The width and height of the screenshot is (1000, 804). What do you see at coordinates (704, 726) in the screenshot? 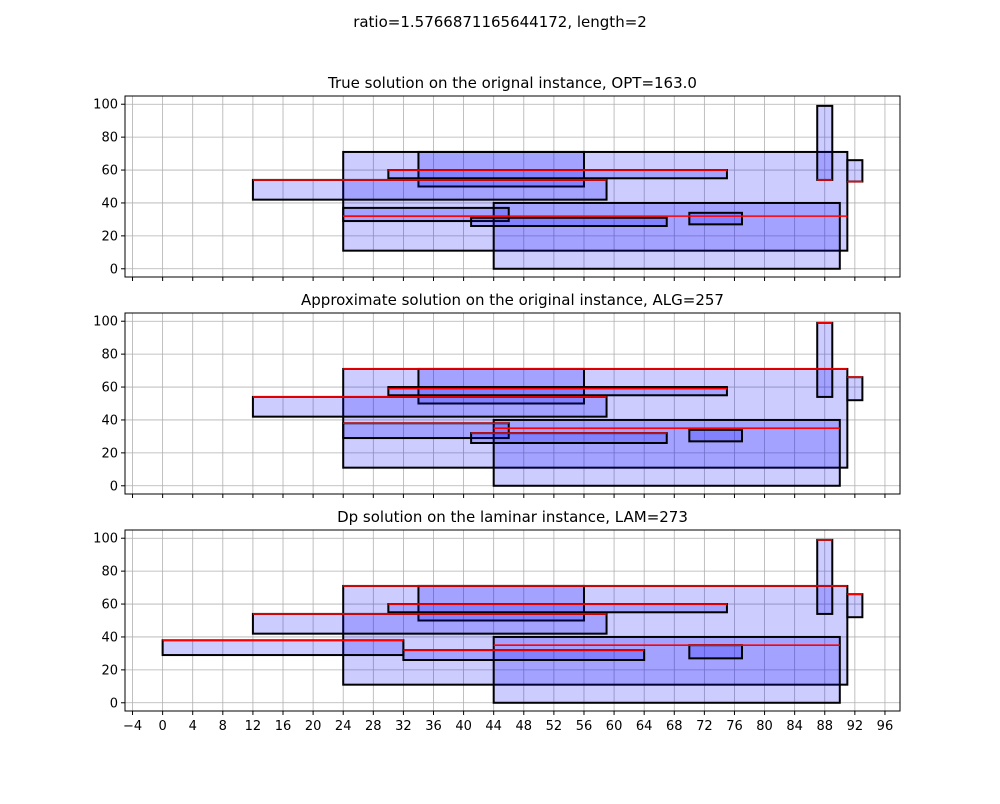
I see `x-tick-label: 72` at bounding box center [704, 726].